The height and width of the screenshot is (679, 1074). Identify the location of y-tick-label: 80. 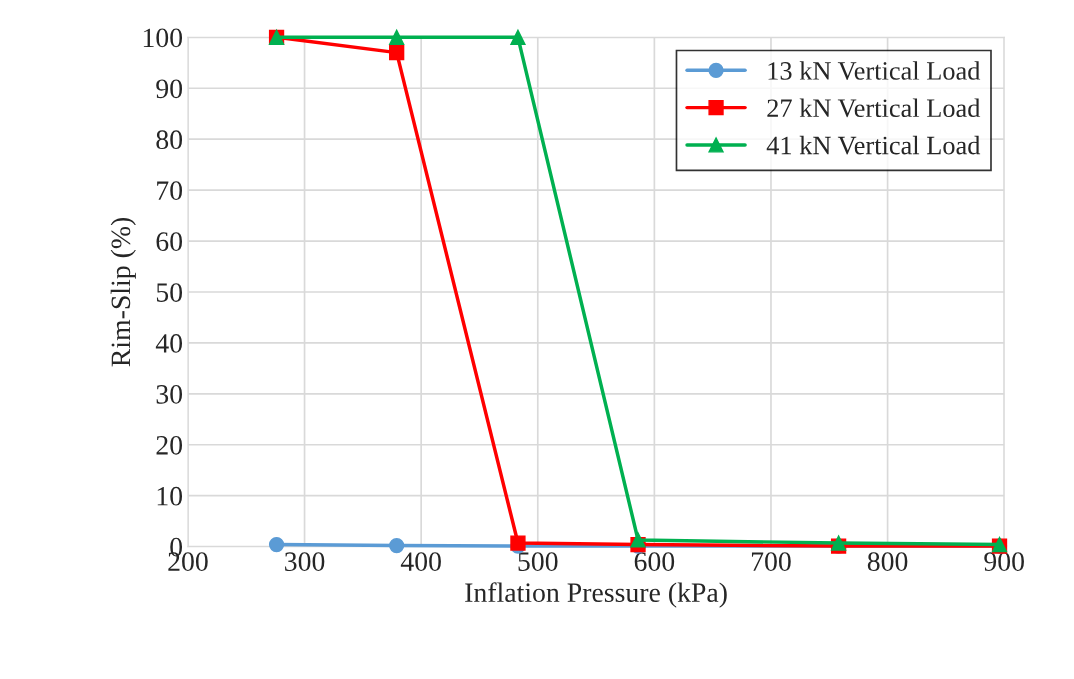
(169, 140).